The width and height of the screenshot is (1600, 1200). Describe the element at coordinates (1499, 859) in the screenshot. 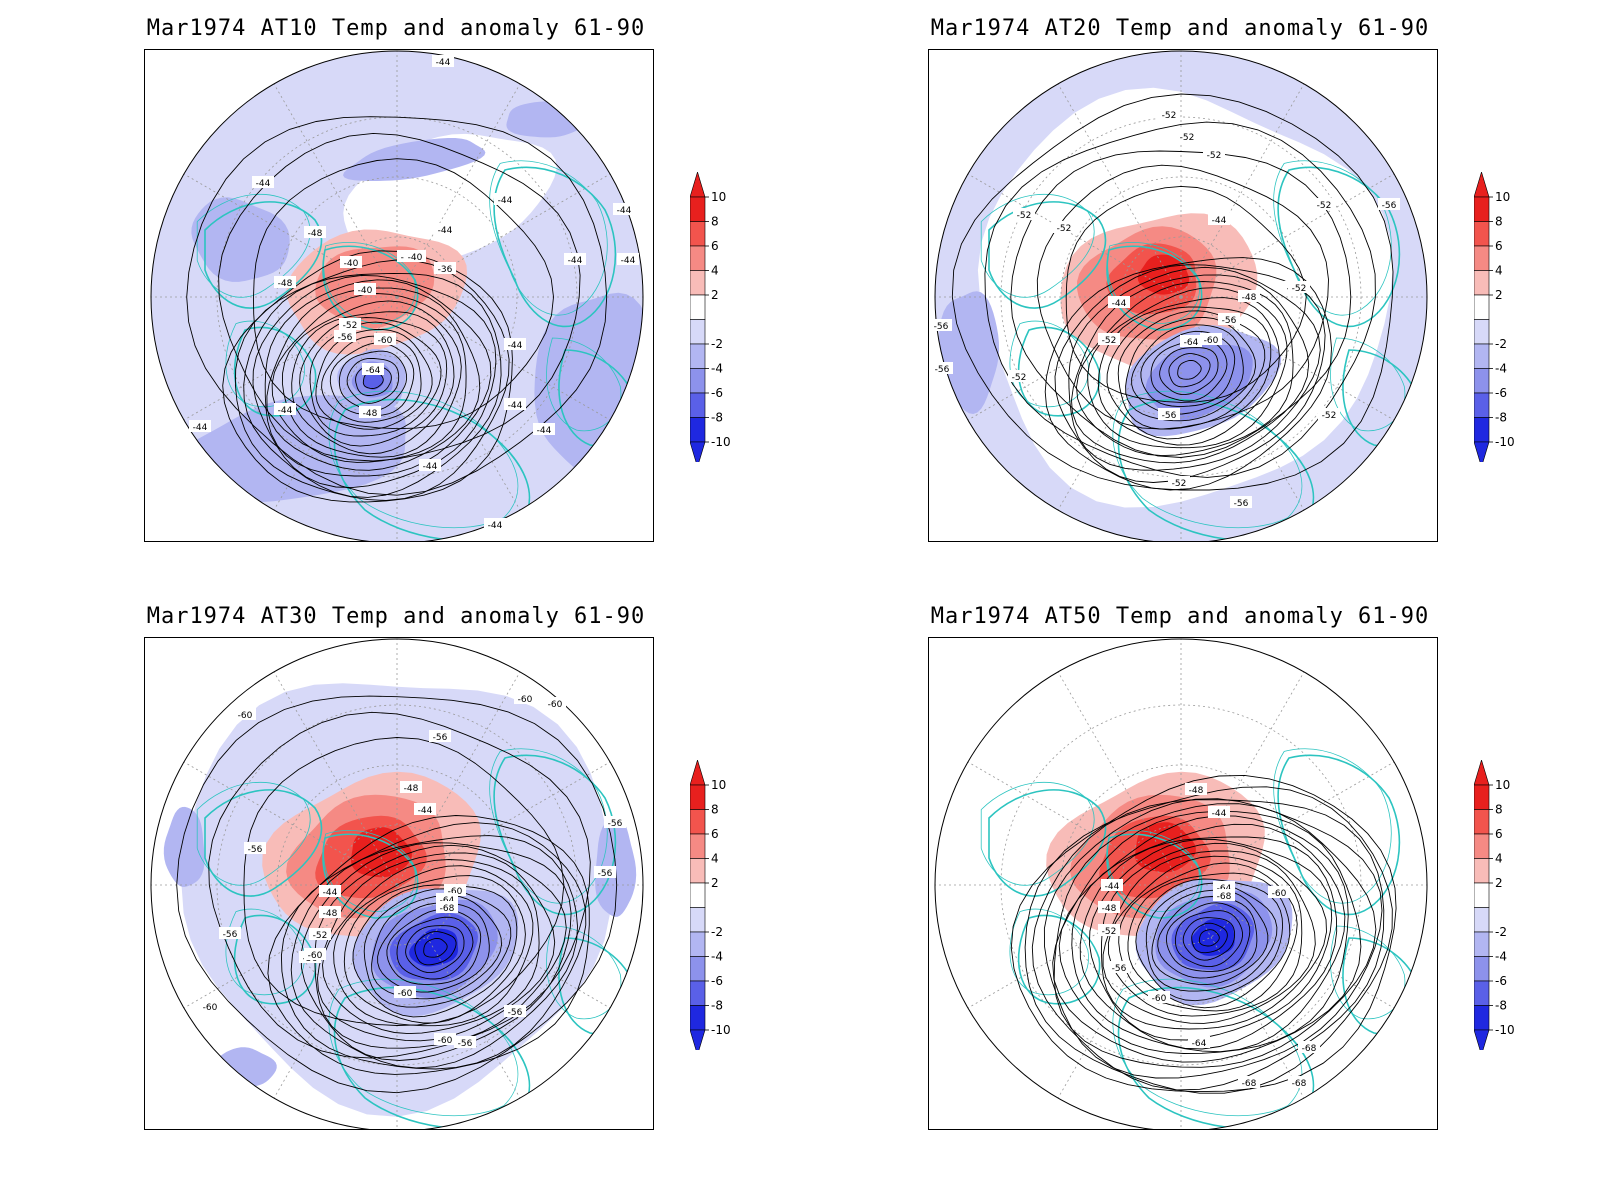

I see `colorbar-tick-label: 4` at that location.